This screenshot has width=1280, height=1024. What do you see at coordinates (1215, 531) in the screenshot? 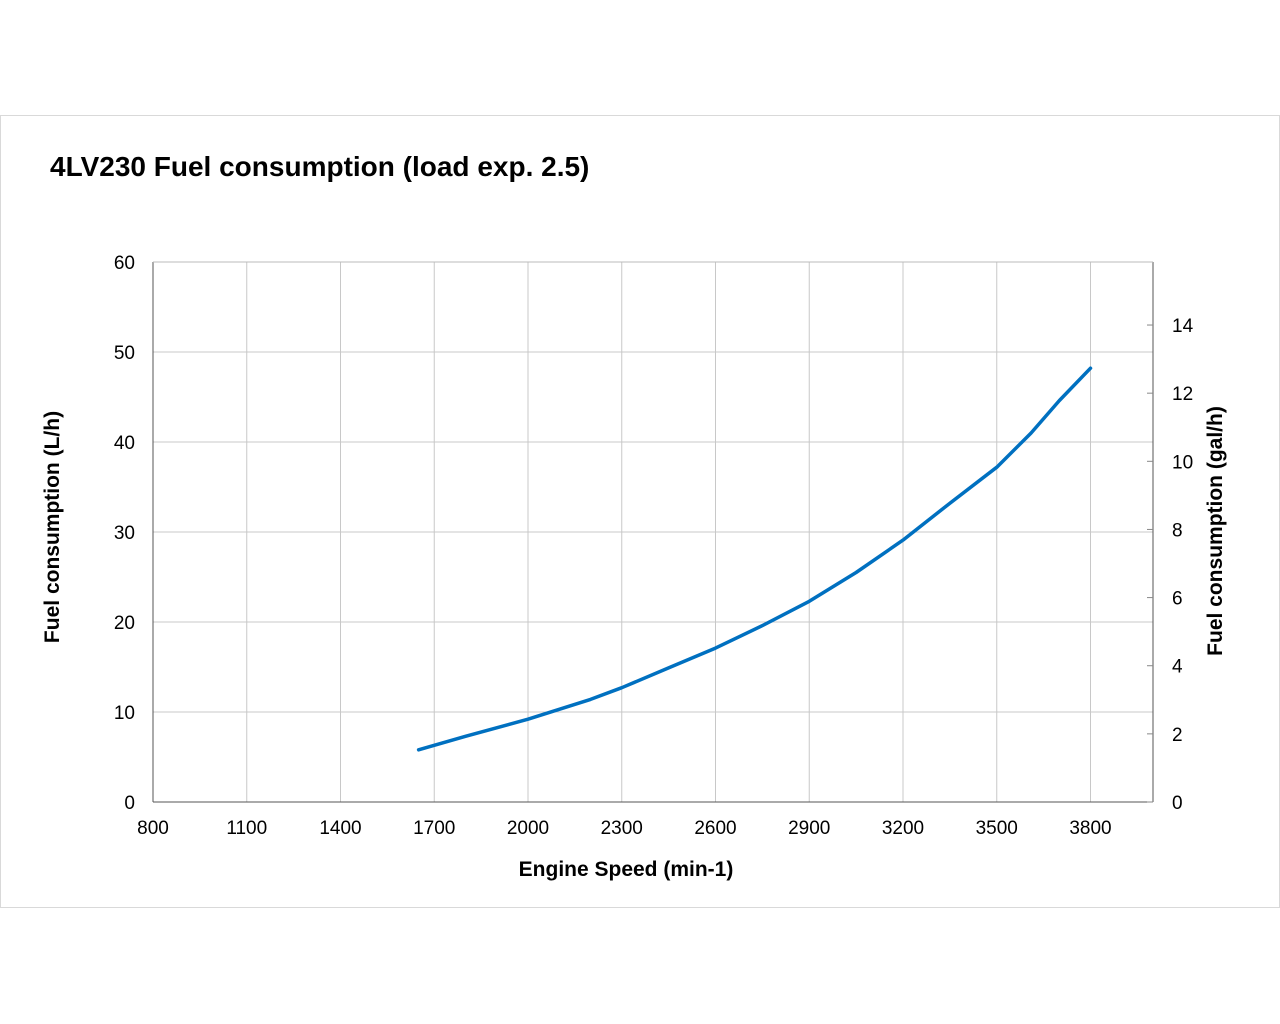
I see `y2-axis-label: Fuel consumption (gal/h)` at bounding box center [1215, 531].